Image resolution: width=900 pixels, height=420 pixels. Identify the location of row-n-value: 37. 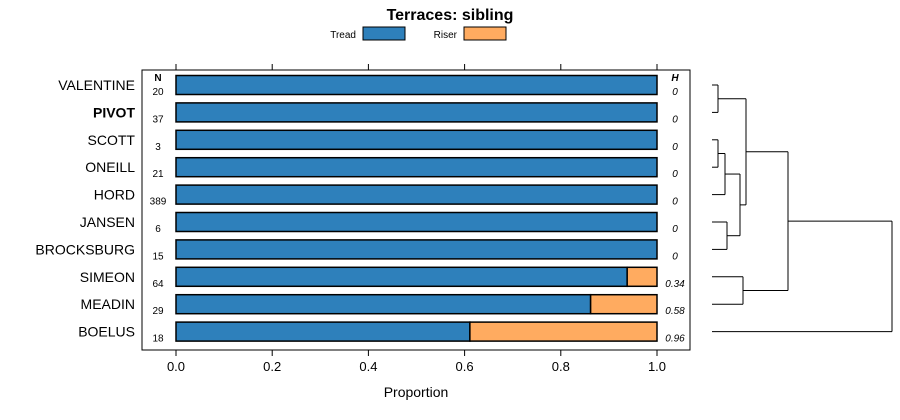
(158, 119).